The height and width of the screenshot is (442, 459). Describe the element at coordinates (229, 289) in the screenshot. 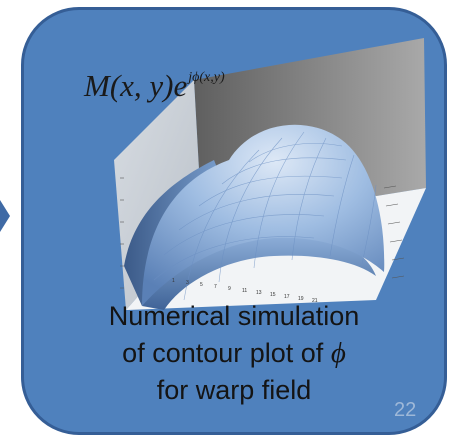

I see `x-tick: 9` at that location.